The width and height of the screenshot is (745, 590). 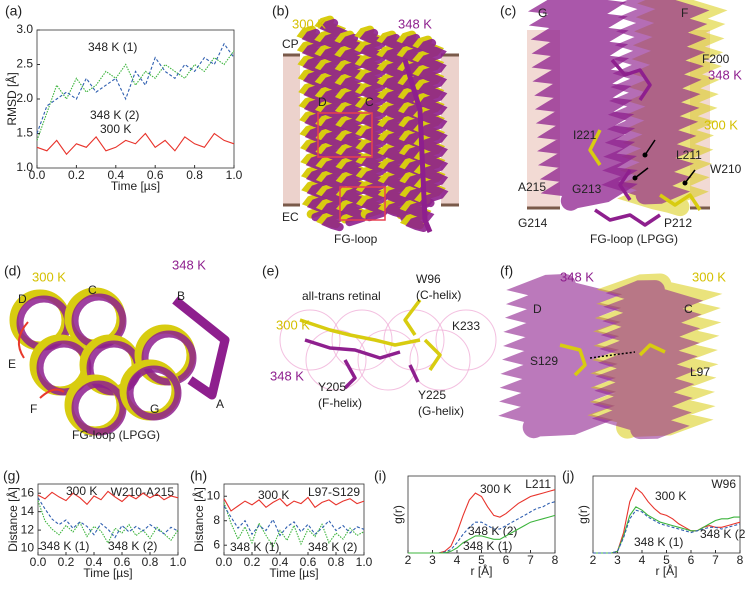 What do you see at coordinates (28, 548) in the screenshot?
I see `y-tick-label: 10` at bounding box center [28, 548].